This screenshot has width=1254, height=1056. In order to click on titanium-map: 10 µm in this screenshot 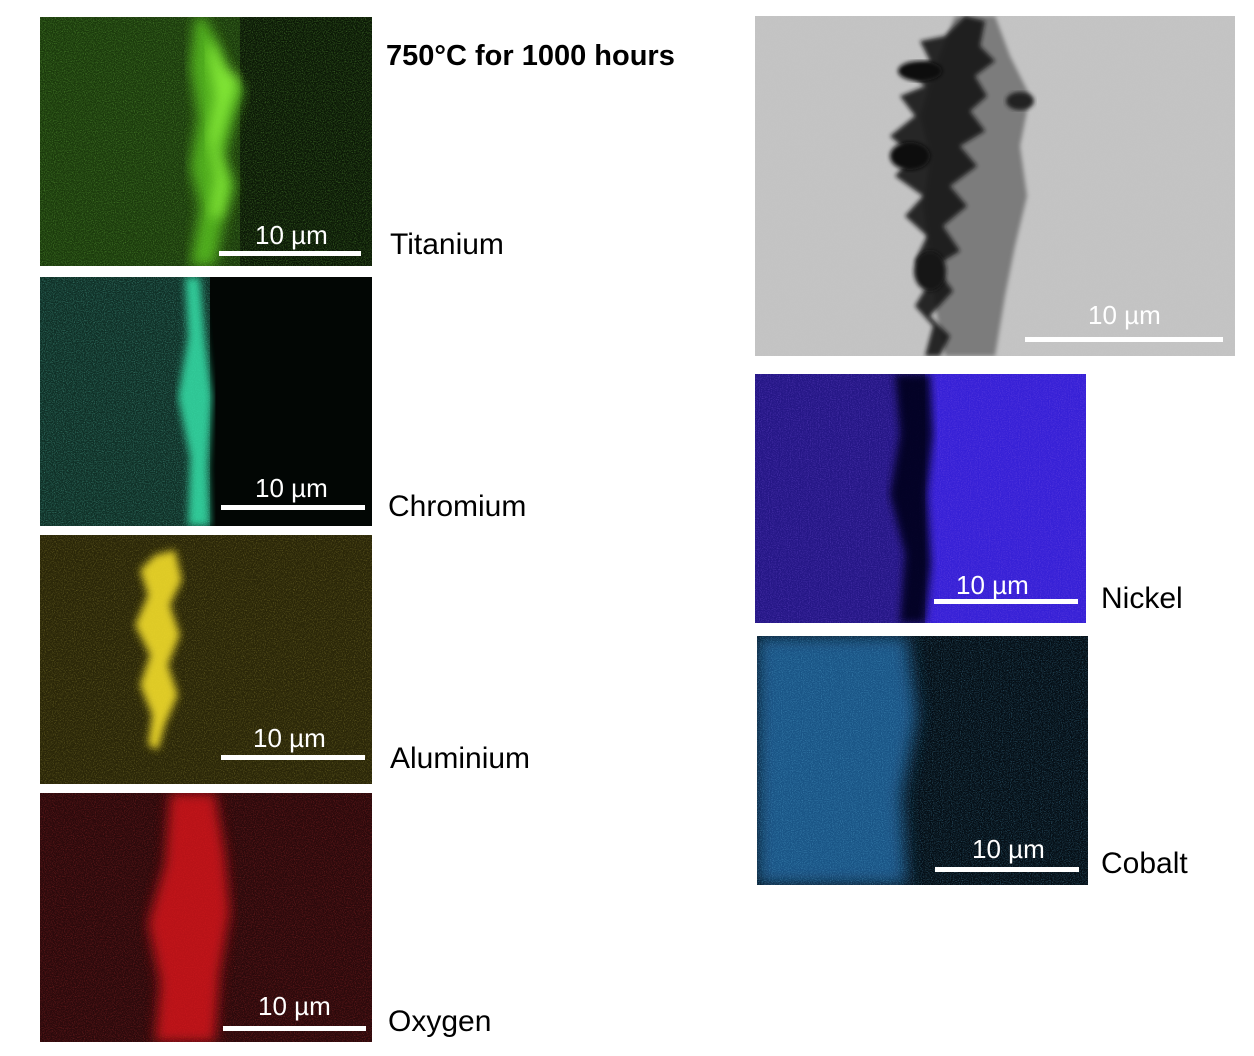, I will do `click(206, 141)`.